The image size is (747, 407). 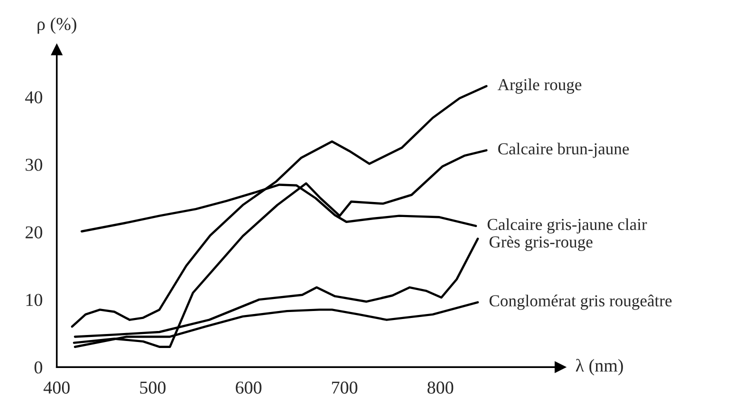 I want to click on series-label: Calcaire brun-jaune, so click(x=563, y=150).